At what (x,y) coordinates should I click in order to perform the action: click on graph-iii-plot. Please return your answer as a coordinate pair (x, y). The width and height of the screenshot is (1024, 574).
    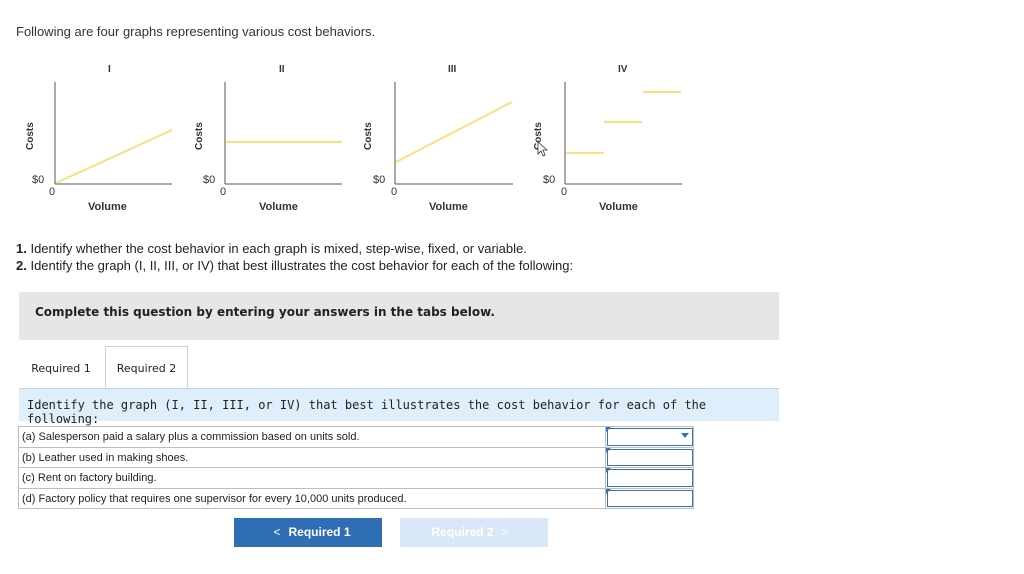
    Looking at the image, I should click on (453, 133).